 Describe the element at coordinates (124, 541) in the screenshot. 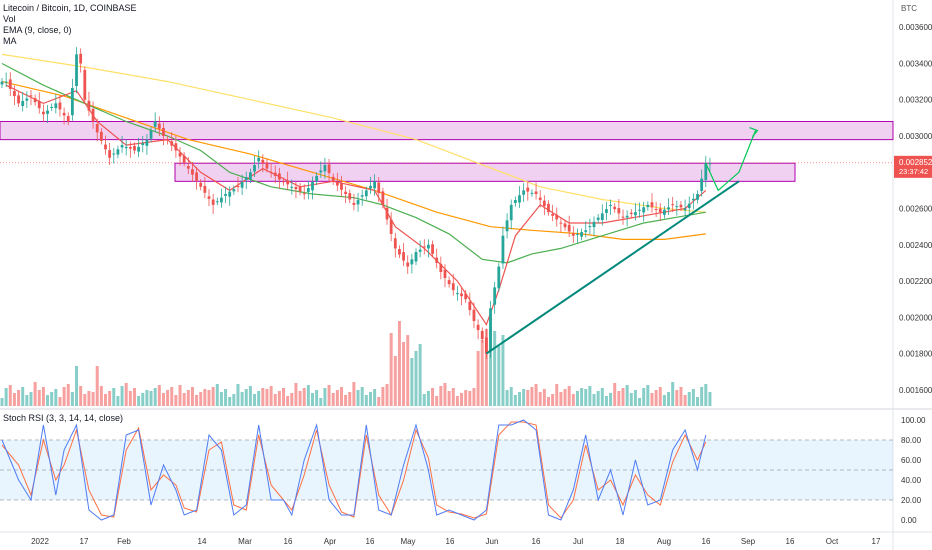

I see `time-tick-label: Feb` at that location.